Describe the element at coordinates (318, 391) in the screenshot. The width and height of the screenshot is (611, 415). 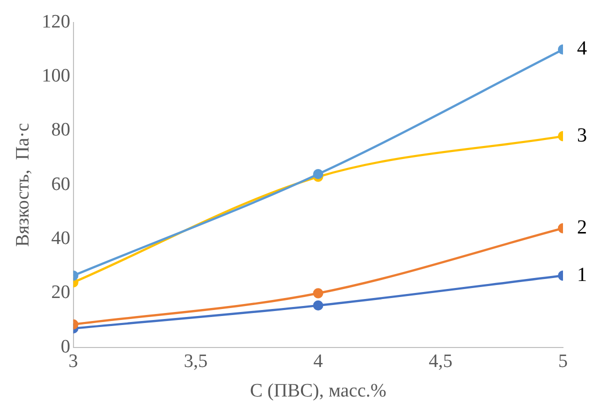
I see `x-axis-title: С (ПВС), масс.%` at that location.